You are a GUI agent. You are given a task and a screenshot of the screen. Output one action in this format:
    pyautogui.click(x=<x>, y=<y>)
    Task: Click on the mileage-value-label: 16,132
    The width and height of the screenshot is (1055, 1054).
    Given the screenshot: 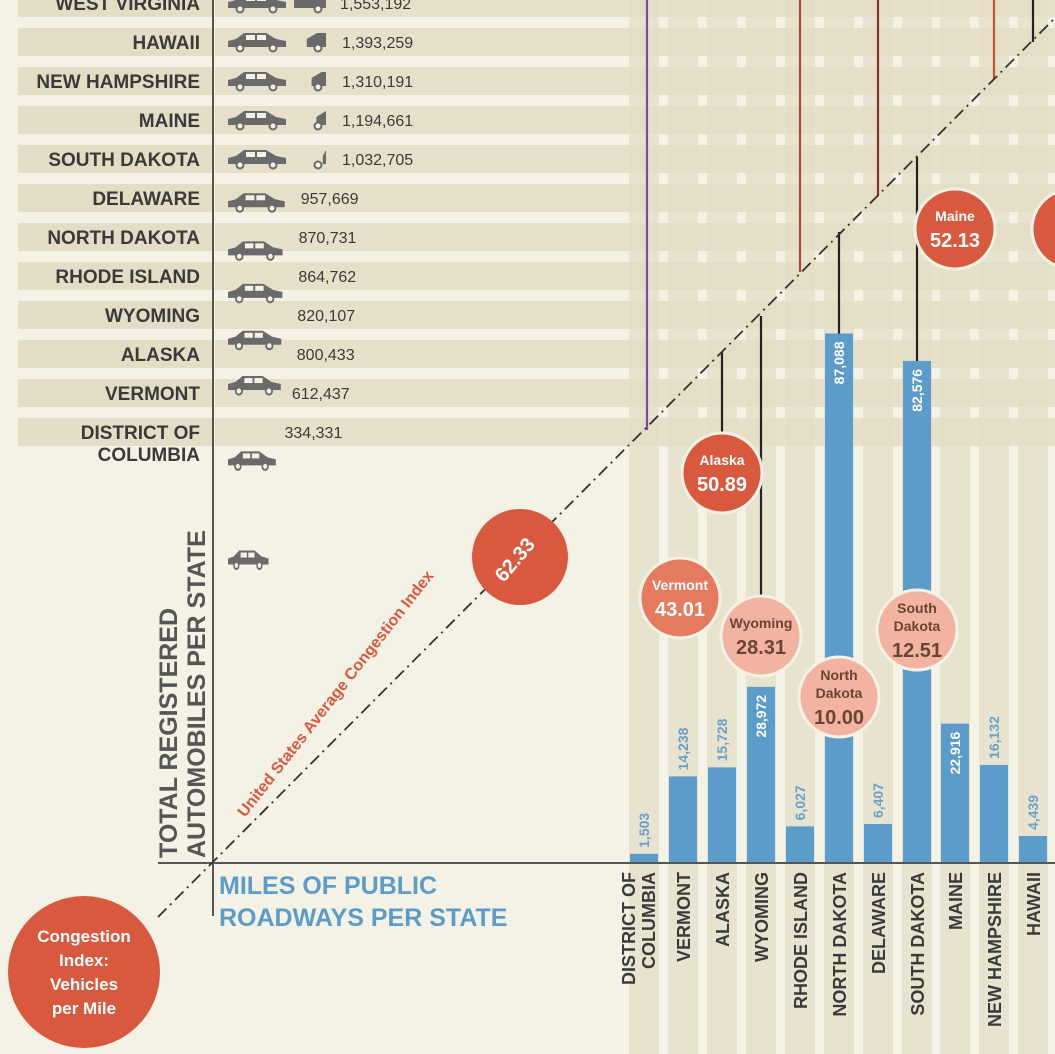 What is the action you would take?
    pyautogui.click(x=994, y=737)
    